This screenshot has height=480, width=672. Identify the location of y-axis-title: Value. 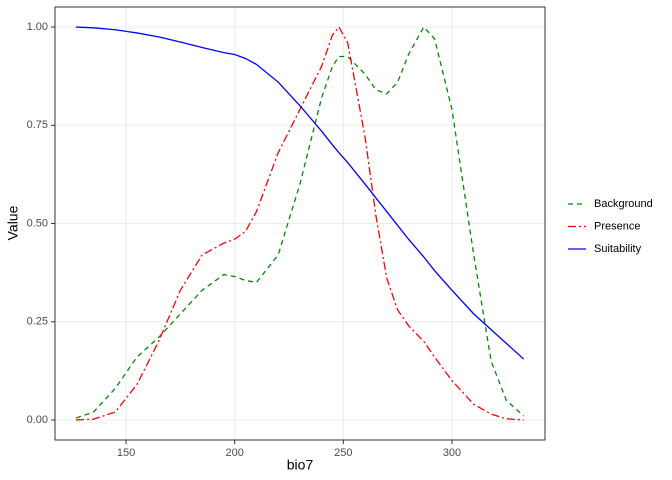
(13, 222).